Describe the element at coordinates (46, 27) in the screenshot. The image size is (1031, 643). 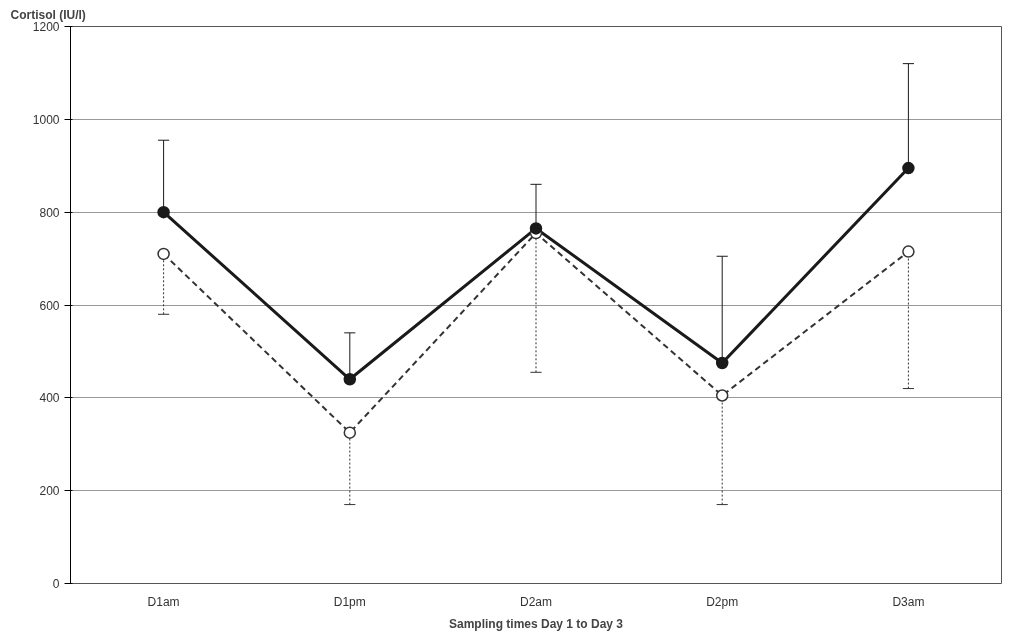
I see `y-tick-label: 1200` at that location.